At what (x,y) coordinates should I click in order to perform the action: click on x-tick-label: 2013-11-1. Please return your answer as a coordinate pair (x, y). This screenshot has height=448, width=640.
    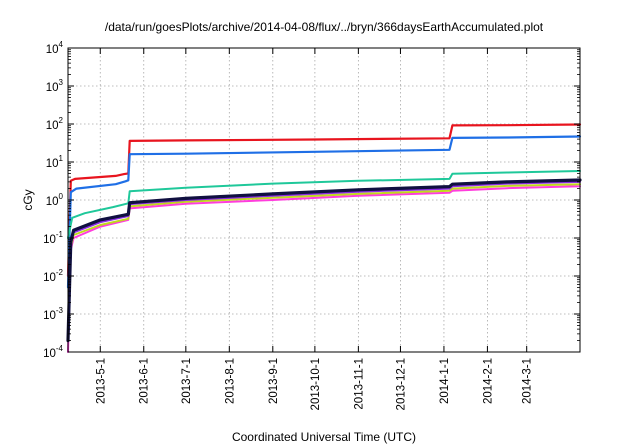
    Looking at the image, I should click on (359, 384).